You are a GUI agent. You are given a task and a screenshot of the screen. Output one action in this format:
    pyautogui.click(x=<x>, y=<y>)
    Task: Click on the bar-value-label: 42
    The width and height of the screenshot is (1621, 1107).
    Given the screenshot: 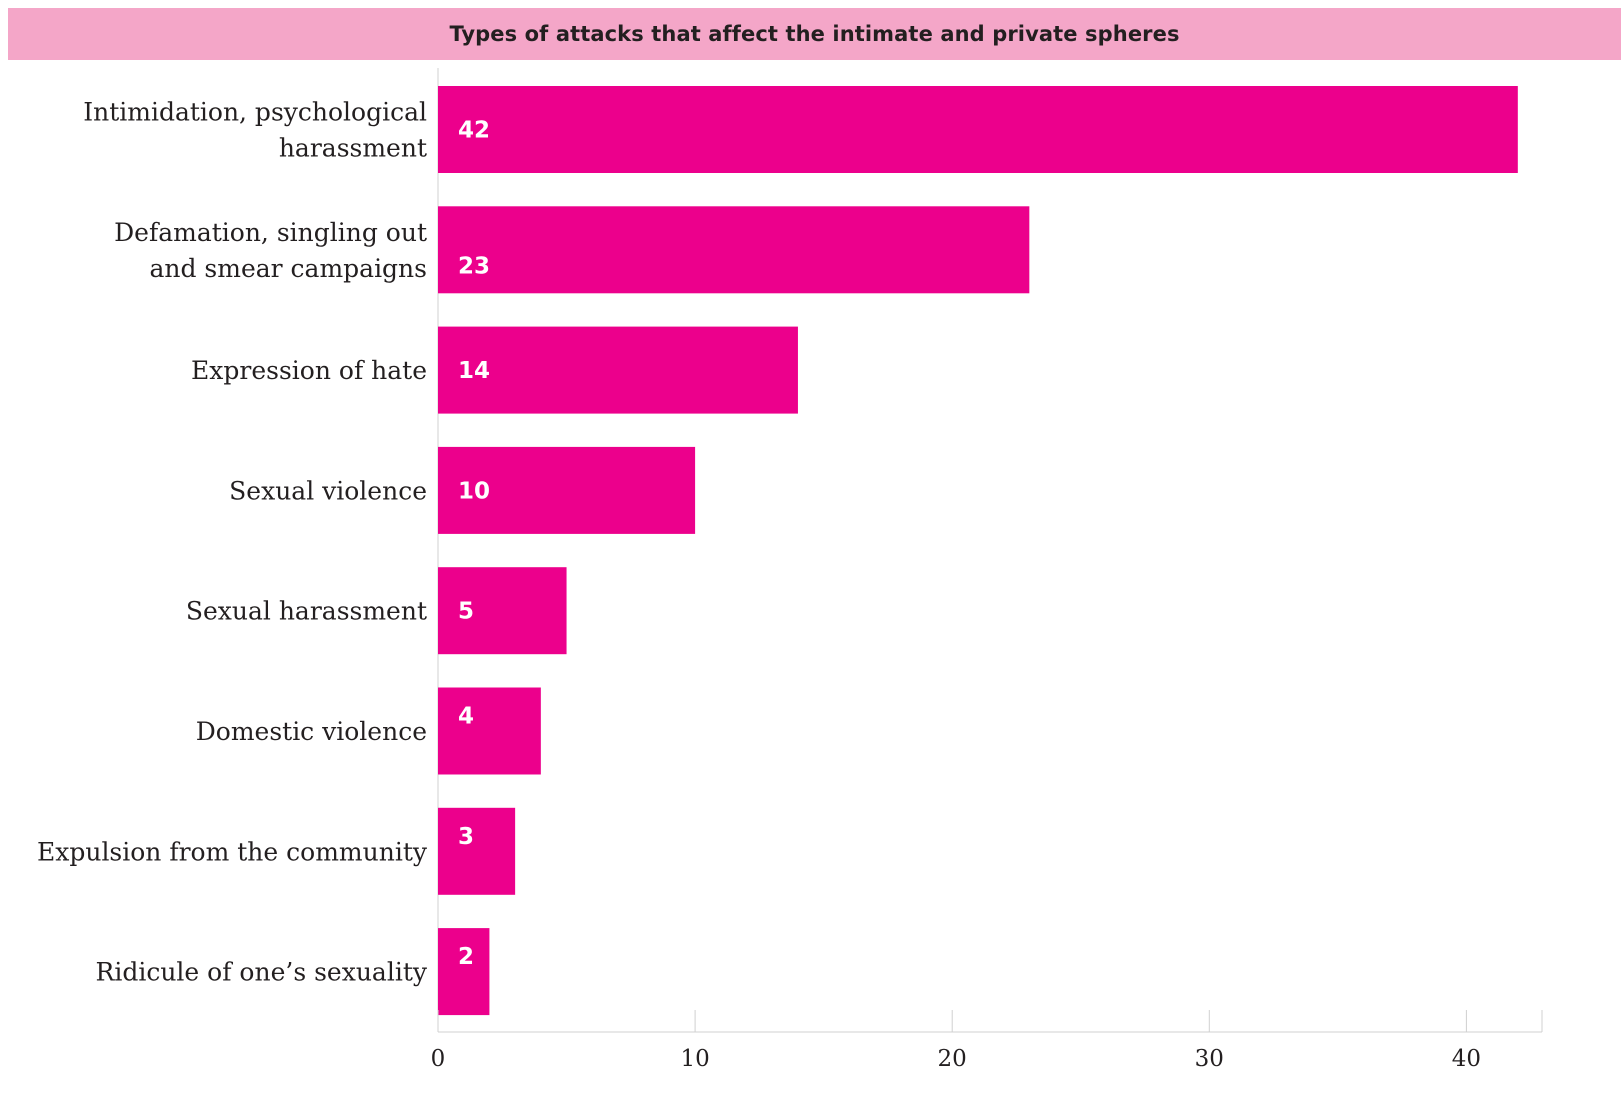 What is the action you would take?
    pyautogui.click(x=474, y=131)
    